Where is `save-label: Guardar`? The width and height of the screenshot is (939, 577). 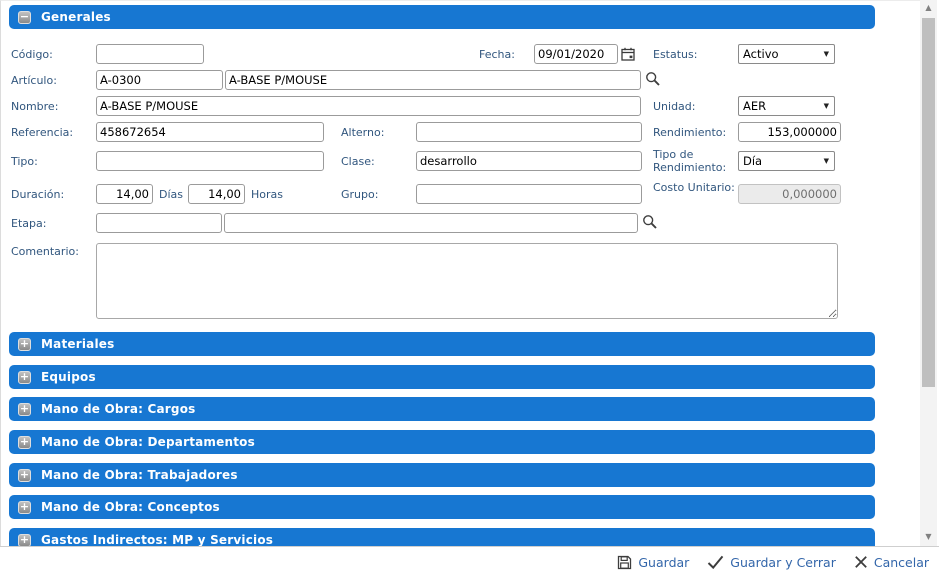
save-label: Guardar is located at coordinates (664, 562).